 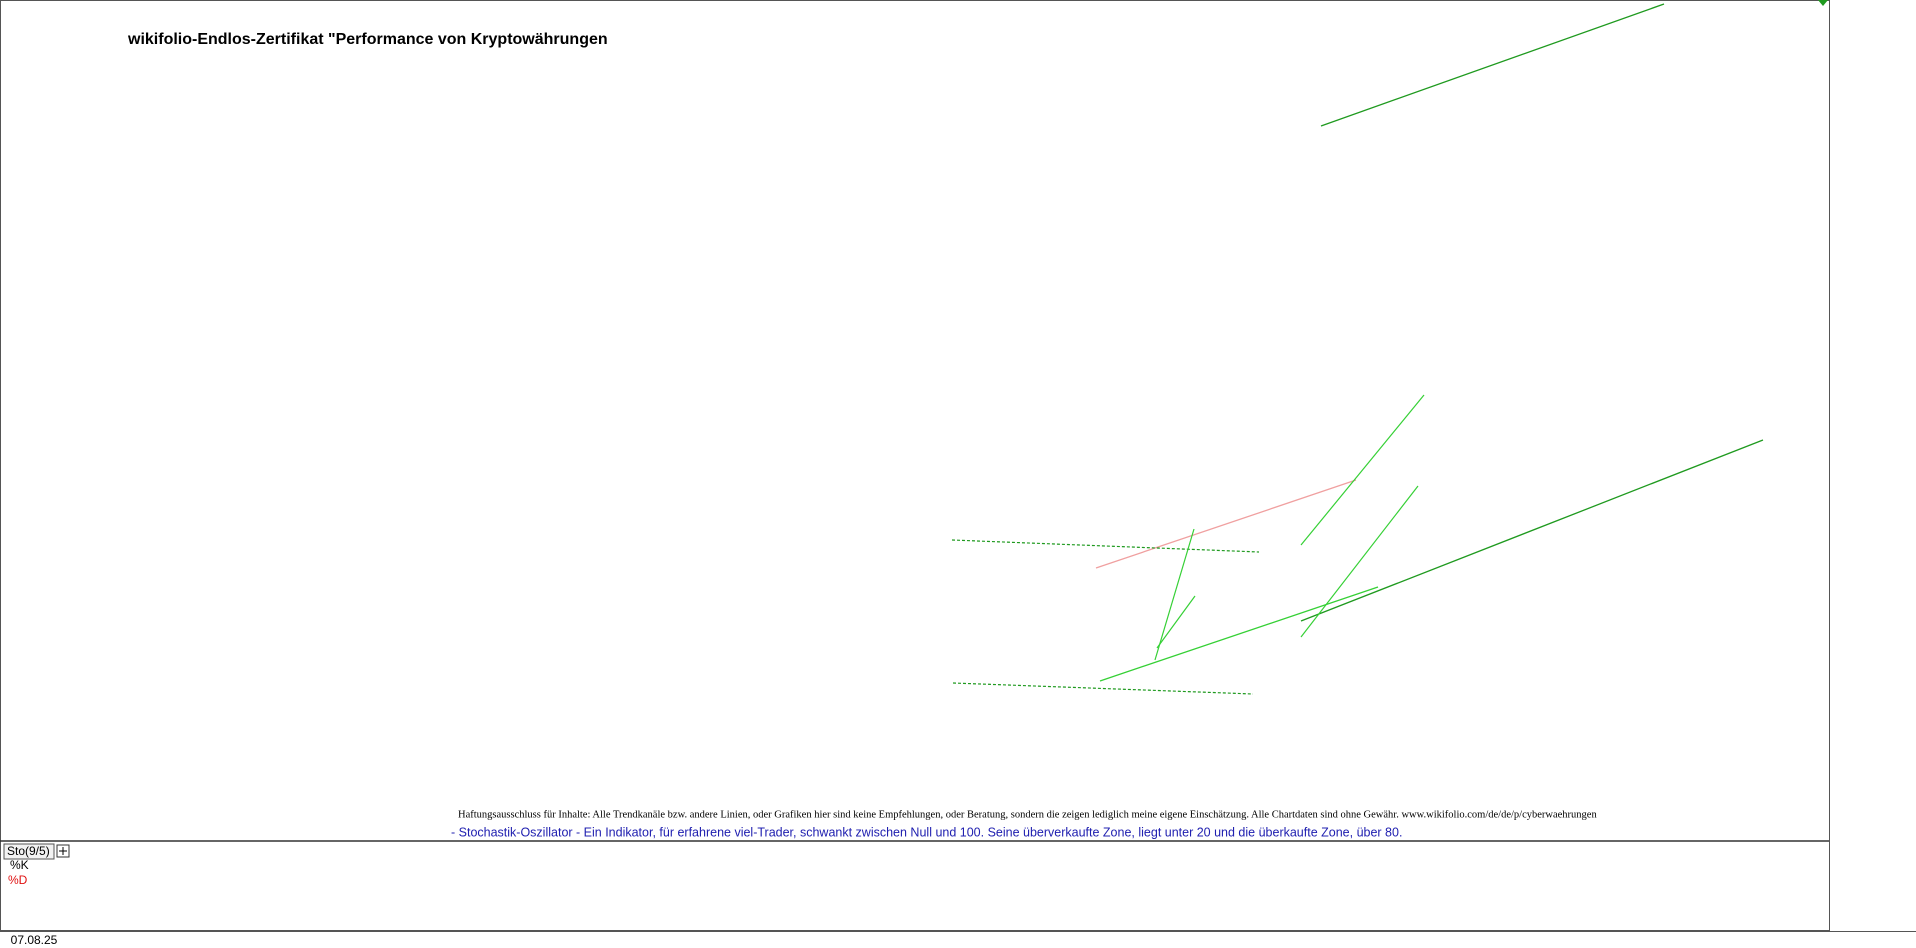 I want to click on date-label: 07.08.25, so click(x=34, y=940).